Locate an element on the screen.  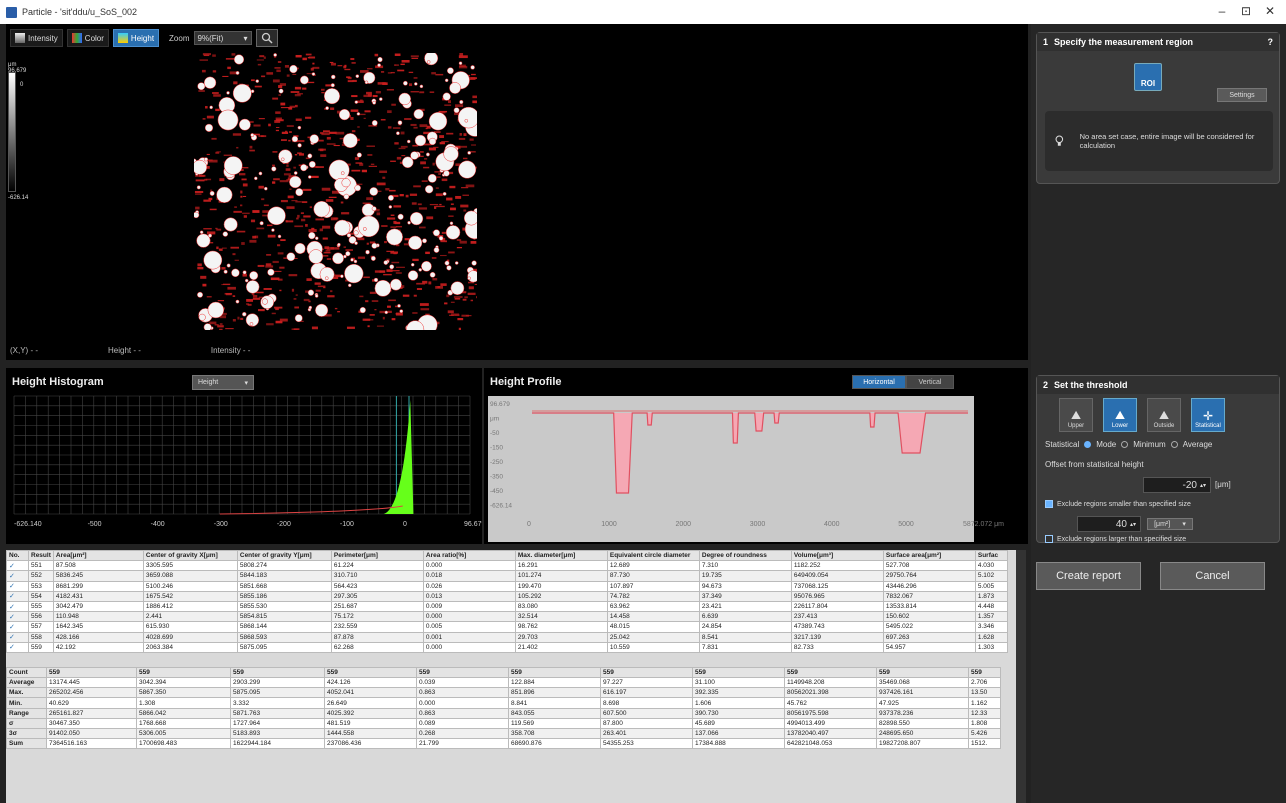
close-button: ✕ is located at coordinates (1270, 11).